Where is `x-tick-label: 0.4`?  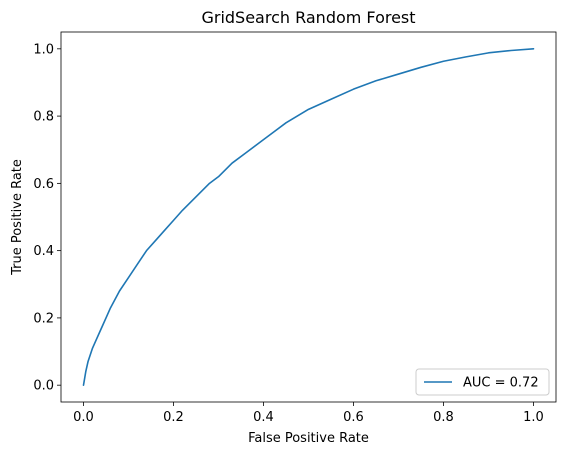 x-tick-label: 0.4 is located at coordinates (263, 417).